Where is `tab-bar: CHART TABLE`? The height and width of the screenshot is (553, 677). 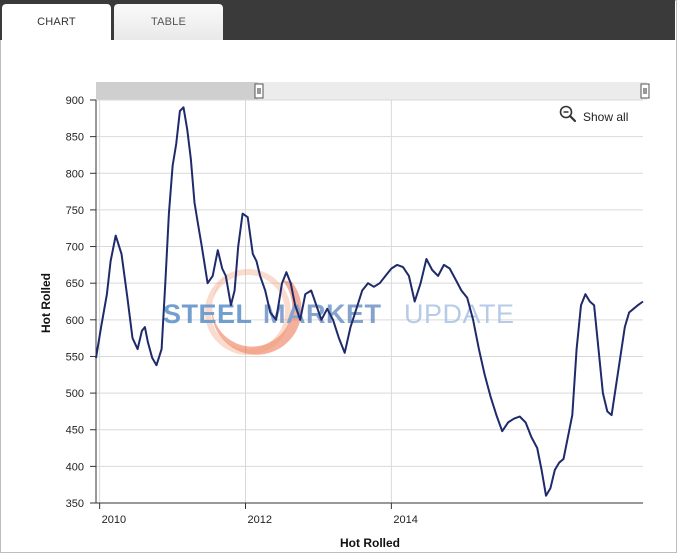 tab-bar: CHART TABLE is located at coordinates (337, 20).